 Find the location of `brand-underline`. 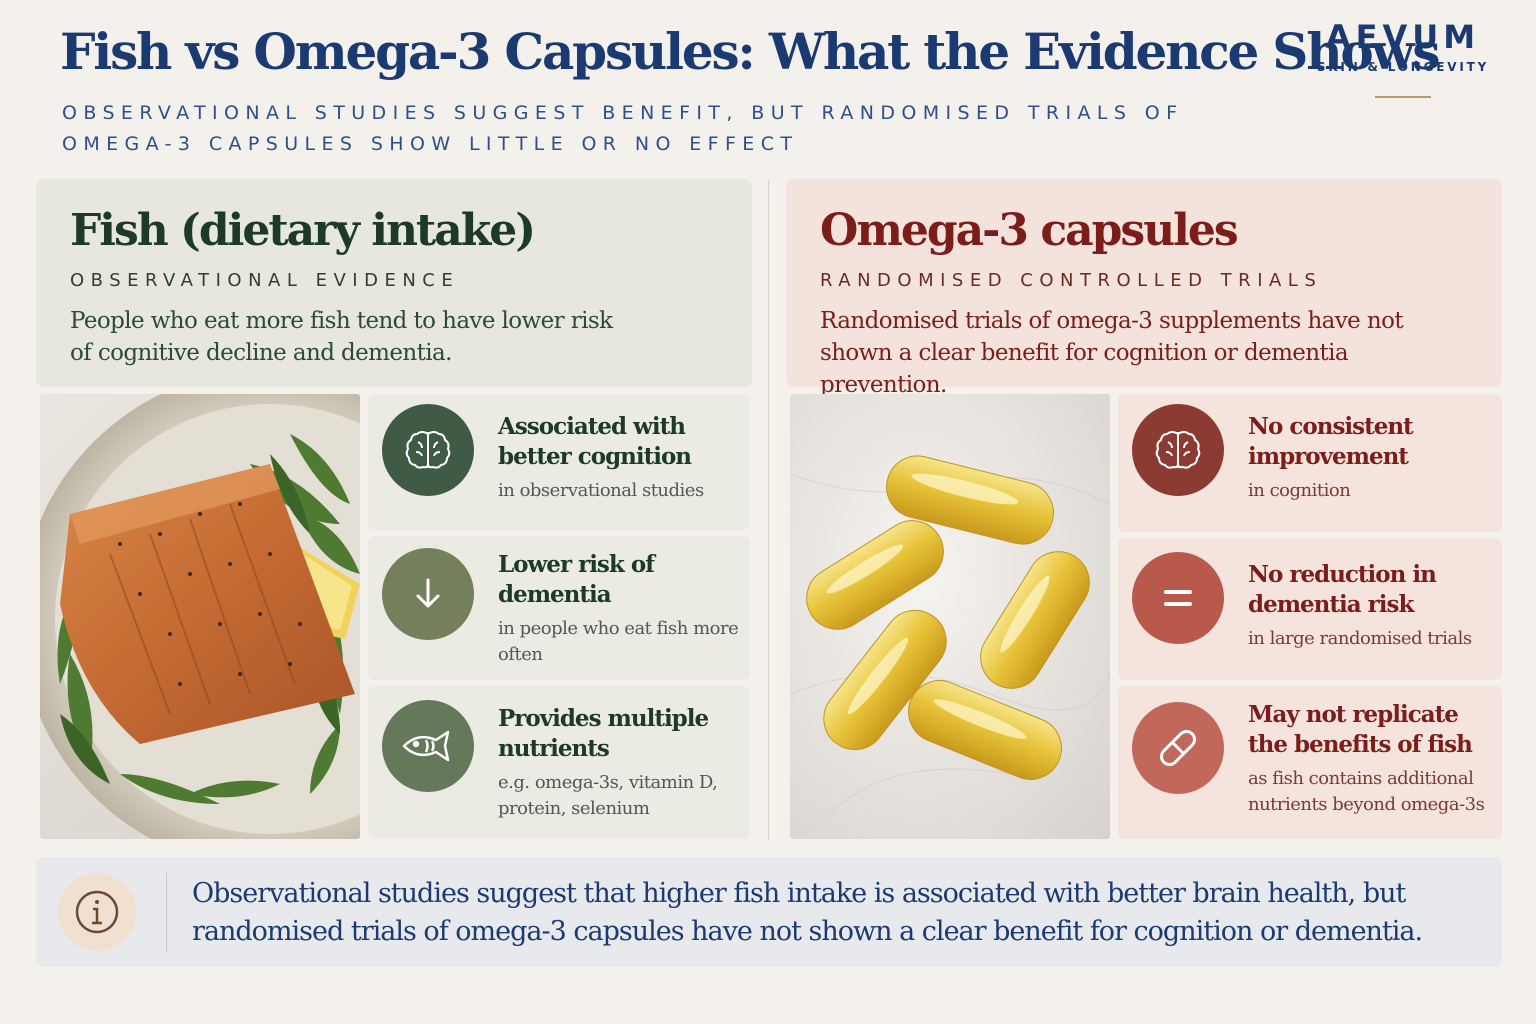

brand-underline is located at coordinates (1403, 97).